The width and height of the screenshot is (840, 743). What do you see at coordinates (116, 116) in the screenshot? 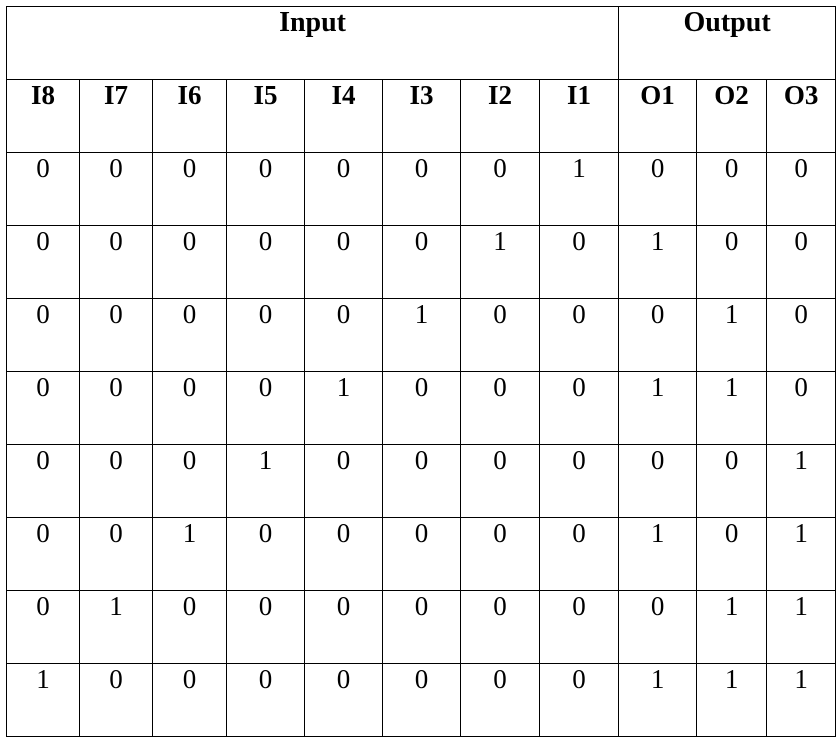
I see `column-header-i7: I7` at bounding box center [116, 116].